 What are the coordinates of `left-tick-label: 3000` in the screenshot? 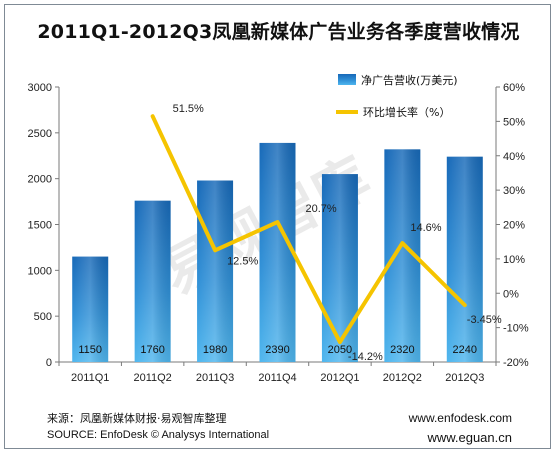 It's located at (40, 88).